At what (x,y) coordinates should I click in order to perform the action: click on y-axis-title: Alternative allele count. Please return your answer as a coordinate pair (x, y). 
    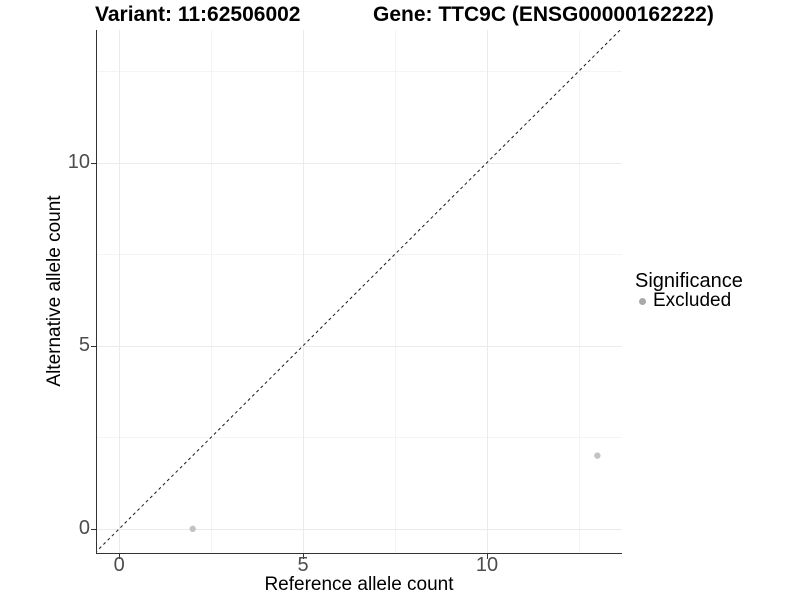
    Looking at the image, I should click on (54, 291).